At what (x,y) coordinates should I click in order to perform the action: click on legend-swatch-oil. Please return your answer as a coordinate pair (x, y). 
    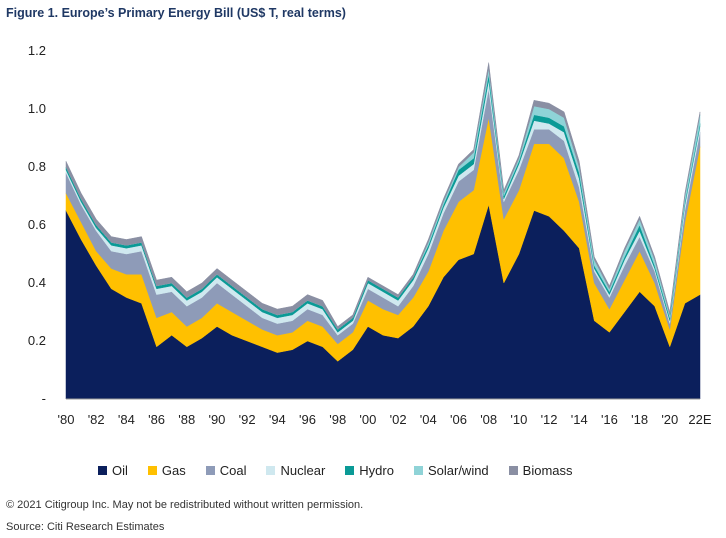
    Looking at the image, I should click on (102, 470).